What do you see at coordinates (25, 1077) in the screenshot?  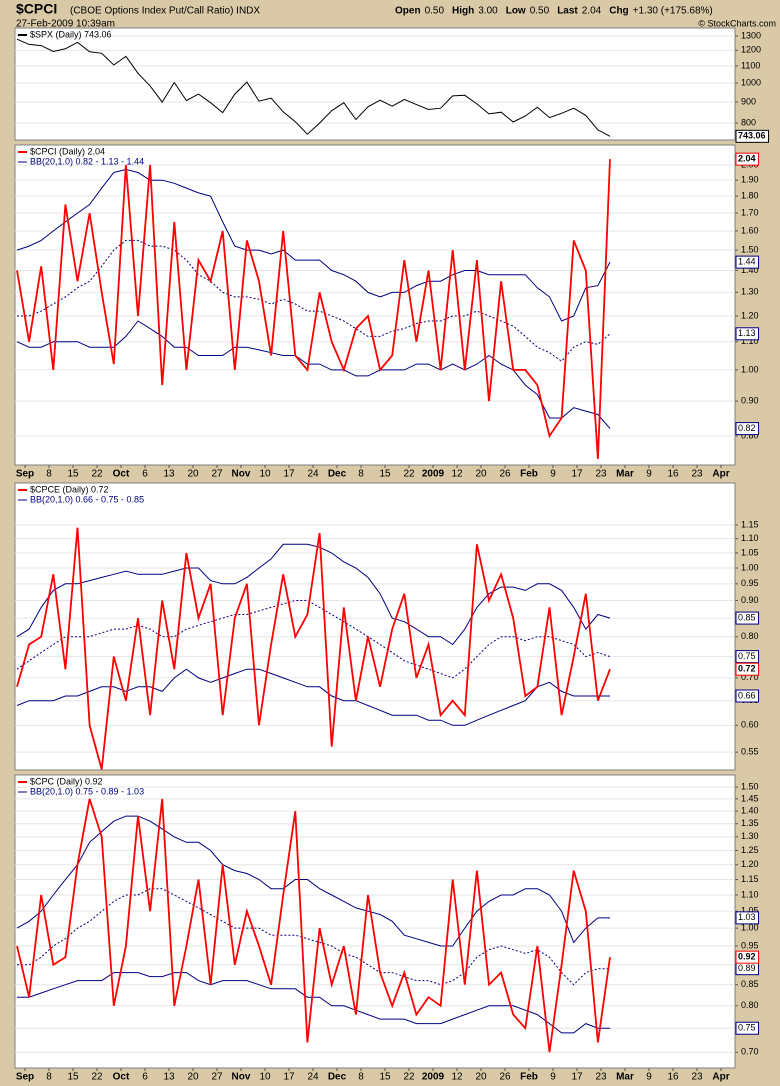 I see `x-tick-label: Sep` at bounding box center [25, 1077].